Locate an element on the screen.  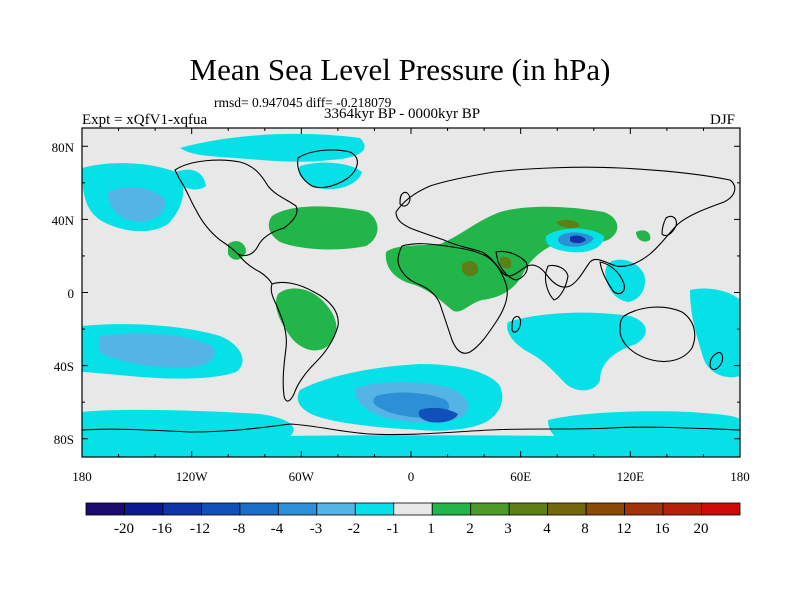
arctic-anomaly is located at coordinates (272, 147).